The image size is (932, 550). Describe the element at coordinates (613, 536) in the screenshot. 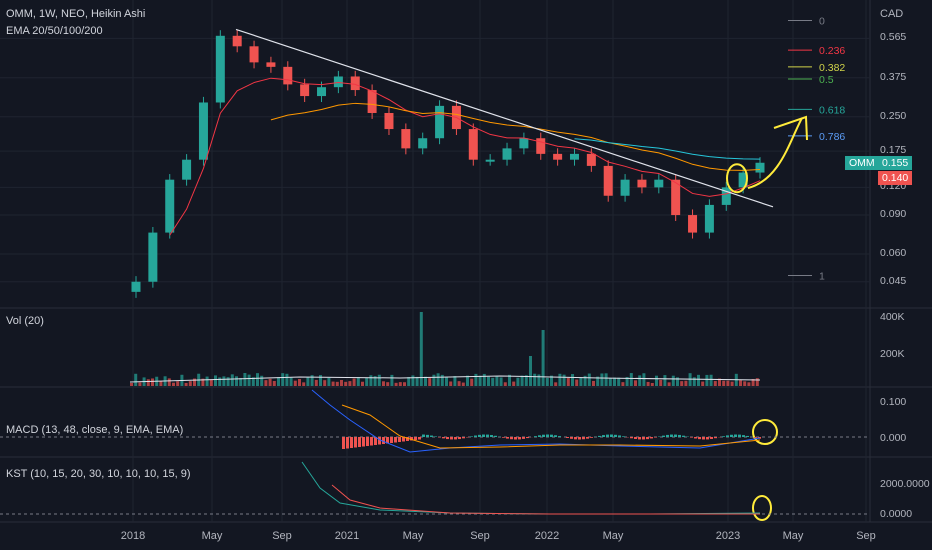

I see `time-tick-label: May` at that location.